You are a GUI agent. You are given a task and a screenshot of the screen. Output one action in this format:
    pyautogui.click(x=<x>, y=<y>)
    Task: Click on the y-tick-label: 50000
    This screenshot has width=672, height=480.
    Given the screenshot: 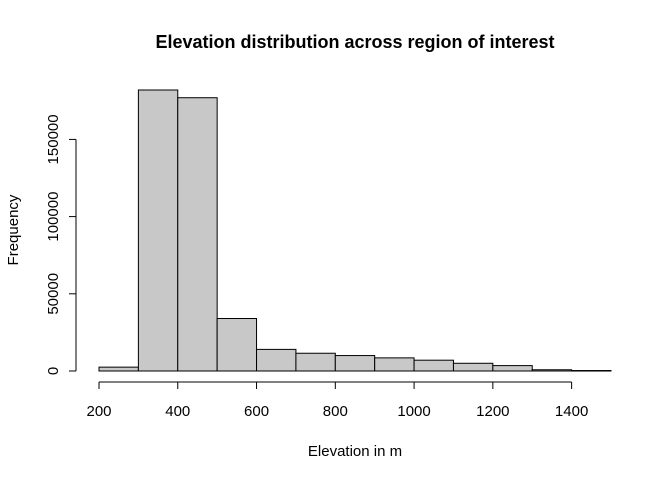 What is the action you would take?
    pyautogui.click(x=53, y=294)
    